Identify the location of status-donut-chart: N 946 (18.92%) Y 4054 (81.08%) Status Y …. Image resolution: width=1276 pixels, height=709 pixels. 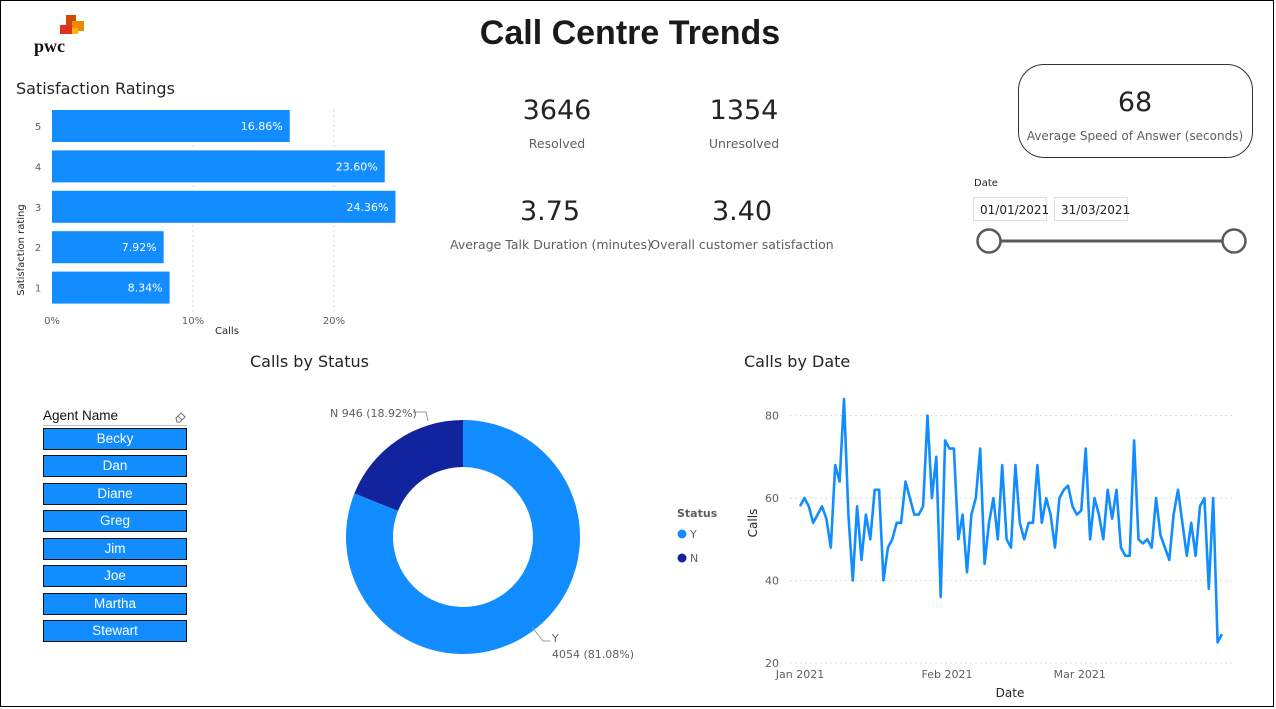
(520, 532).